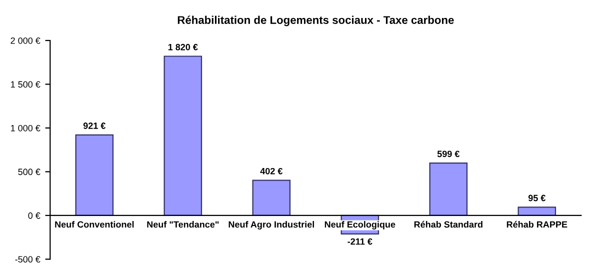  What do you see at coordinates (94, 125) in the screenshot?
I see `data-label: 921 €` at bounding box center [94, 125].